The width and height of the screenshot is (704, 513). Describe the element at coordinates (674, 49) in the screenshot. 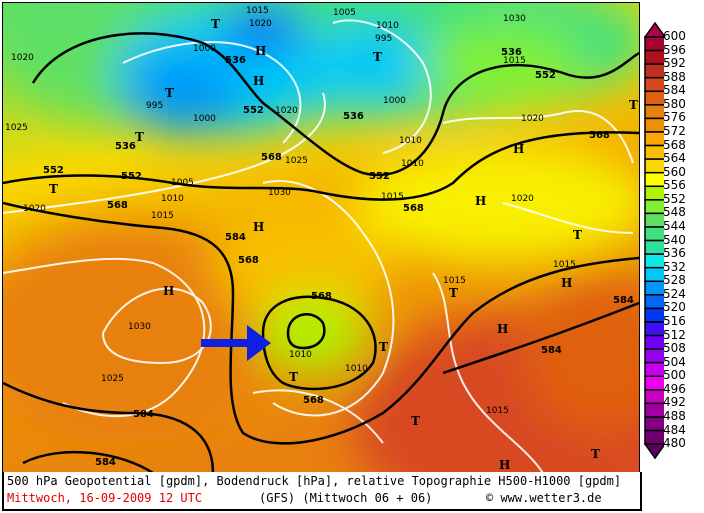

I see `legend-label: 596` at that location.